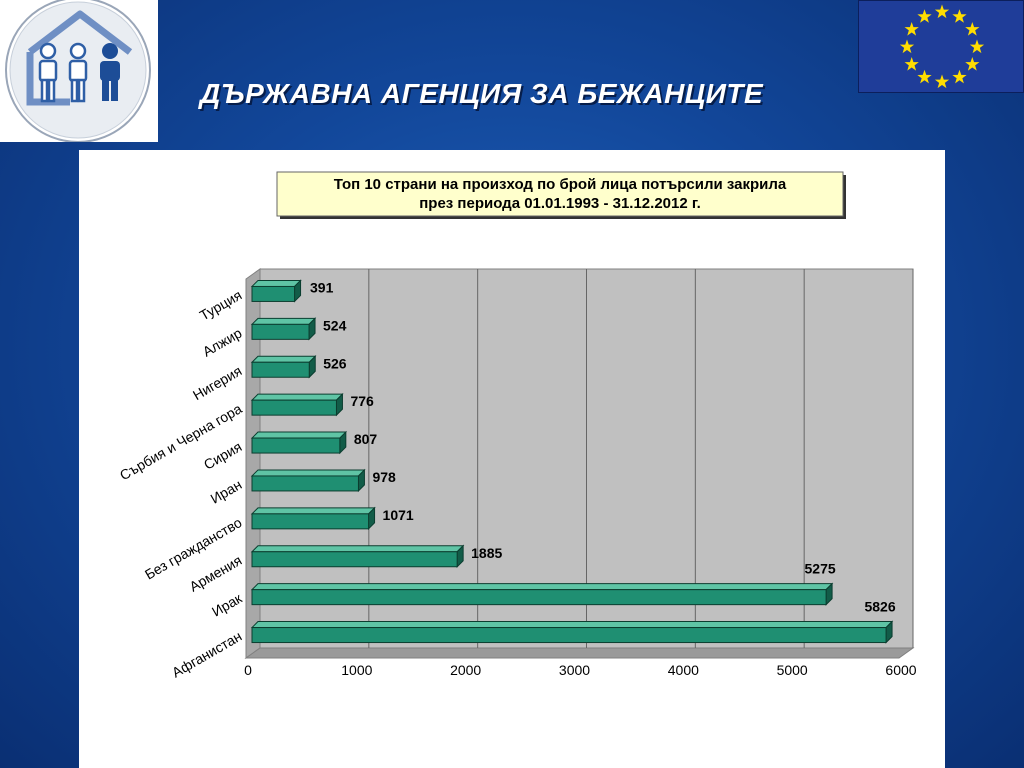 This screenshot has width=1024, height=768. Describe the element at coordinates (227, 604) in the screenshot. I see `category-label: Ирак` at that location.